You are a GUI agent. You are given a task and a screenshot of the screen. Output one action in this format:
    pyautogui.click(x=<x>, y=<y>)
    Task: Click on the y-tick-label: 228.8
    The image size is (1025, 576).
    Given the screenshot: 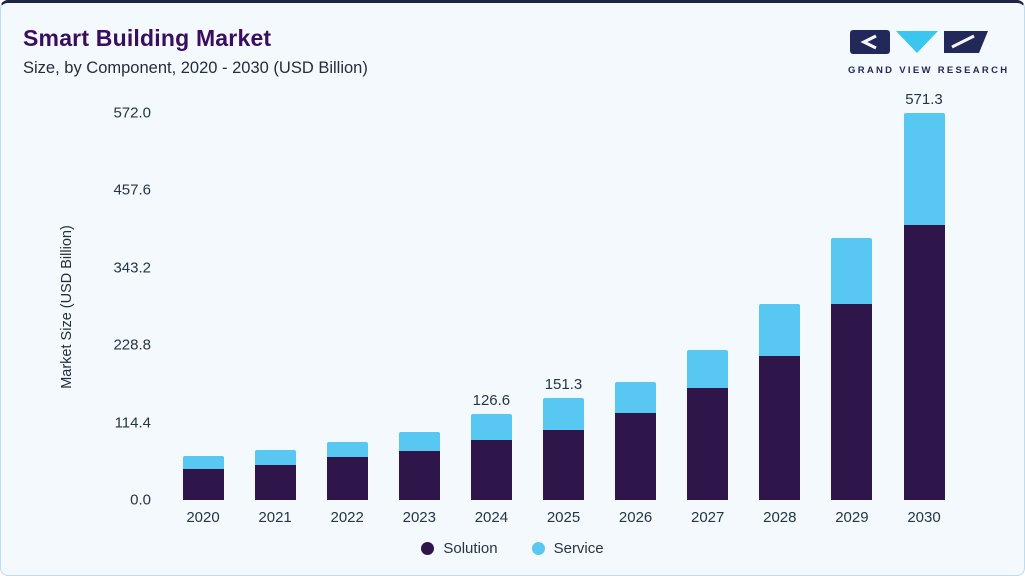 What is the action you would take?
    pyautogui.click(x=132, y=345)
    